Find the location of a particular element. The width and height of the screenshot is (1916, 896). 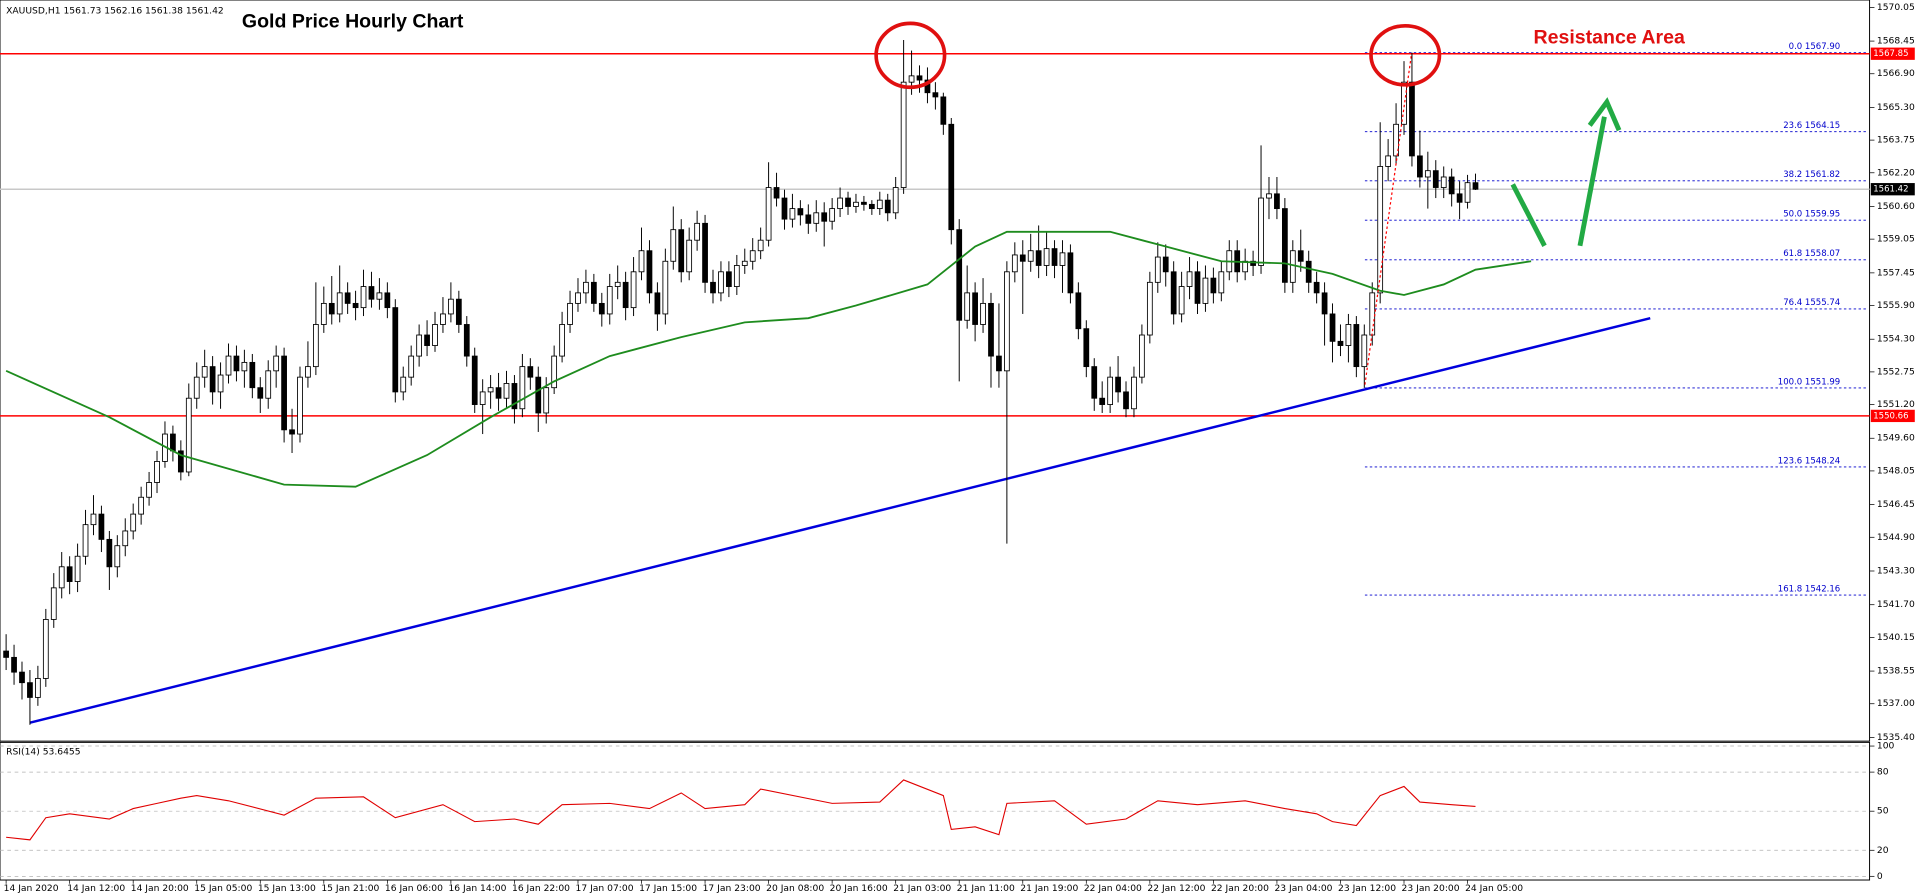

y-tick-label: 1566.90 is located at coordinates (1896, 73).